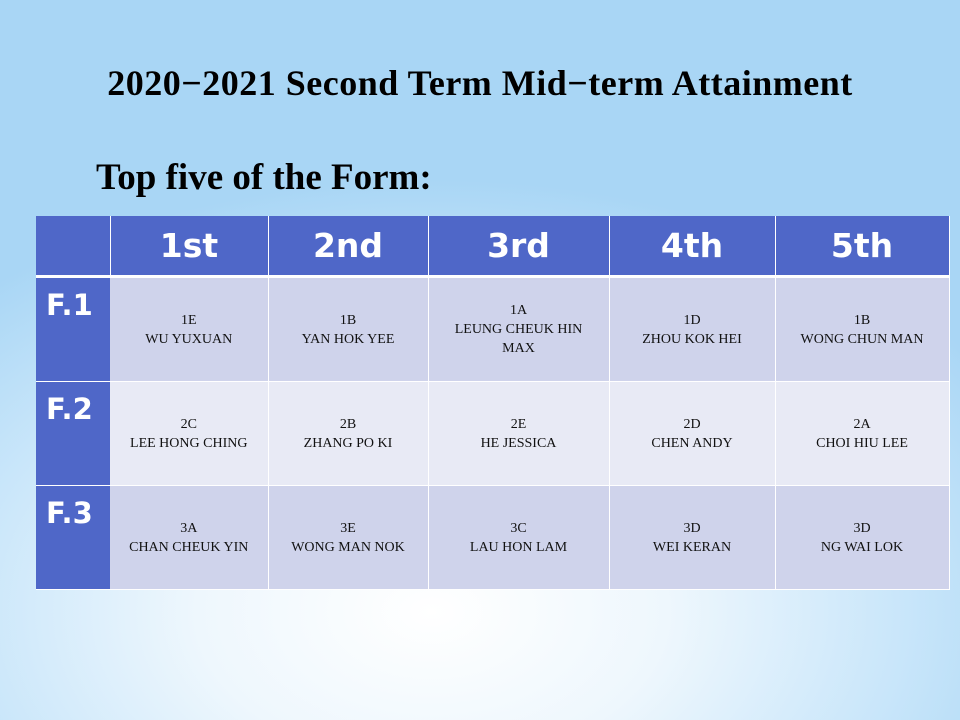 The width and height of the screenshot is (960, 720). Describe the element at coordinates (519, 537) in the screenshot. I see `student-cell: 3C LAU HON LAM` at that location.